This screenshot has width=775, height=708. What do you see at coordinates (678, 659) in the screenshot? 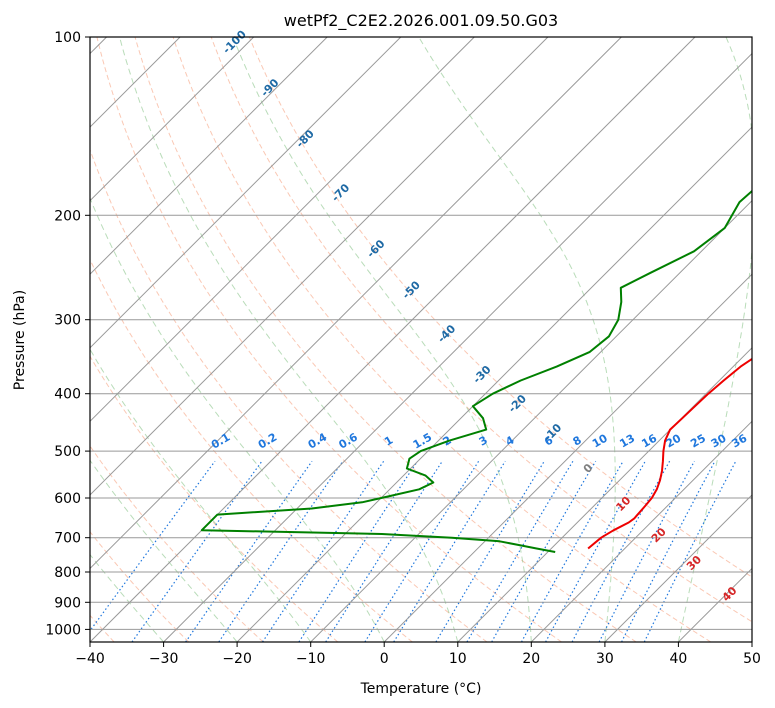
I see `x-tick-label: 40` at bounding box center [678, 659].